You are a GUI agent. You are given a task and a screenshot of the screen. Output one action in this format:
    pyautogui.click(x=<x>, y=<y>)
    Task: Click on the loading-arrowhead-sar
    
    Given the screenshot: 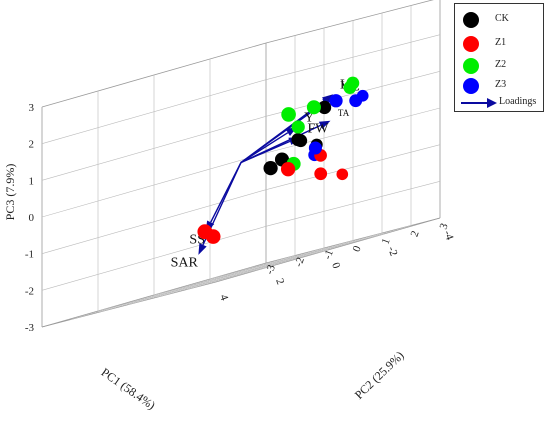 What is the action you would take?
    pyautogui.click(x=202, y=249)
    